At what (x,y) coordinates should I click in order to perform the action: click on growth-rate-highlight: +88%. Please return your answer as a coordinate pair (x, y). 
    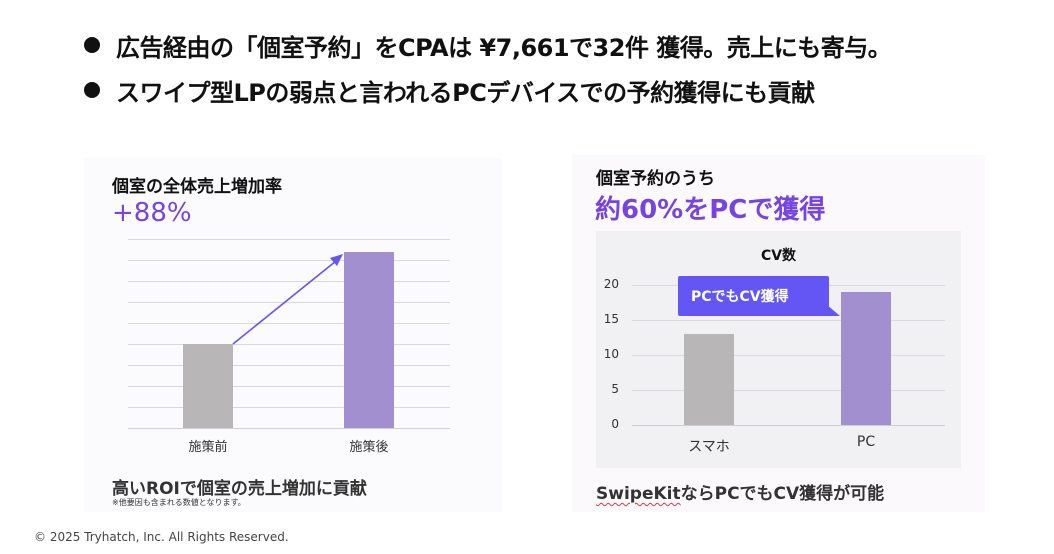
    Looking at the image, I should click on (152, 213).